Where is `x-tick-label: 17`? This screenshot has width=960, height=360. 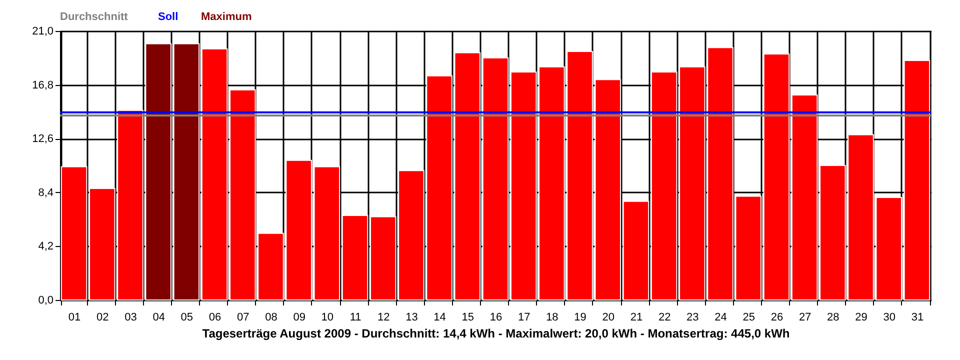 x-tick-label: 17 is located at coordinates (524, 318).